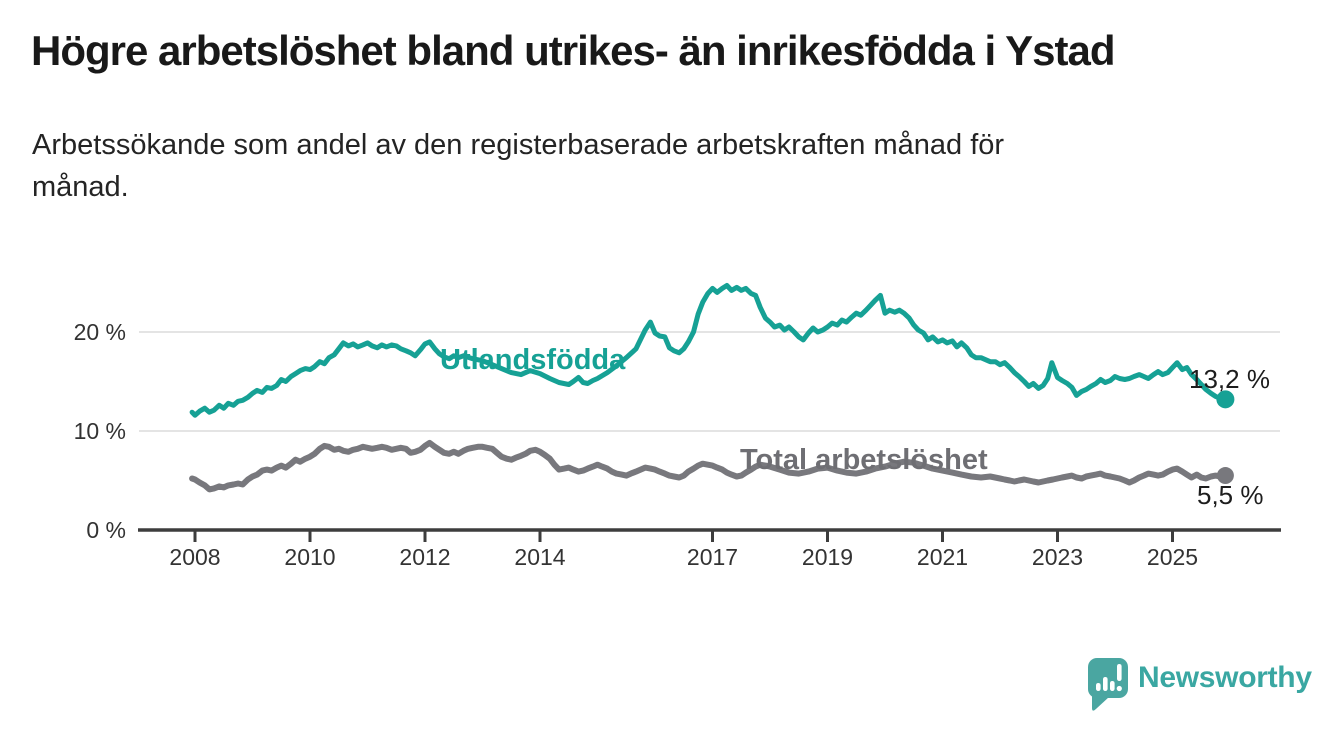  I want to click on subtitle-line-2: månad., so click(80, 187).